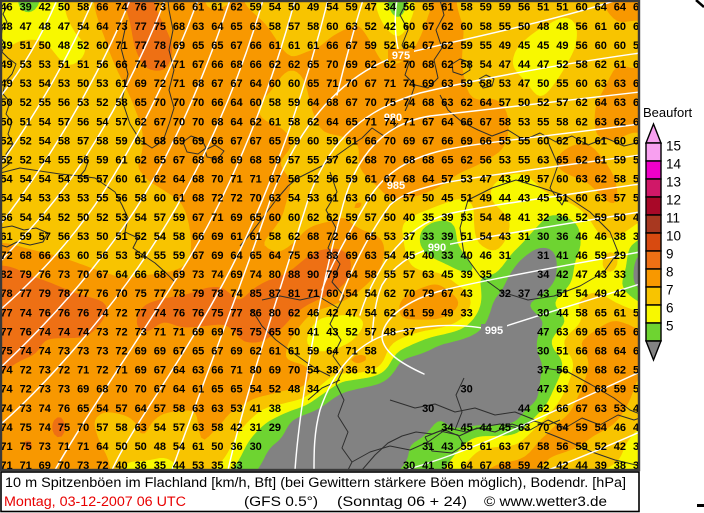 The image size is (704, 513). I want to click on svg-text: © www.wetter3.de, so click(545, 501).